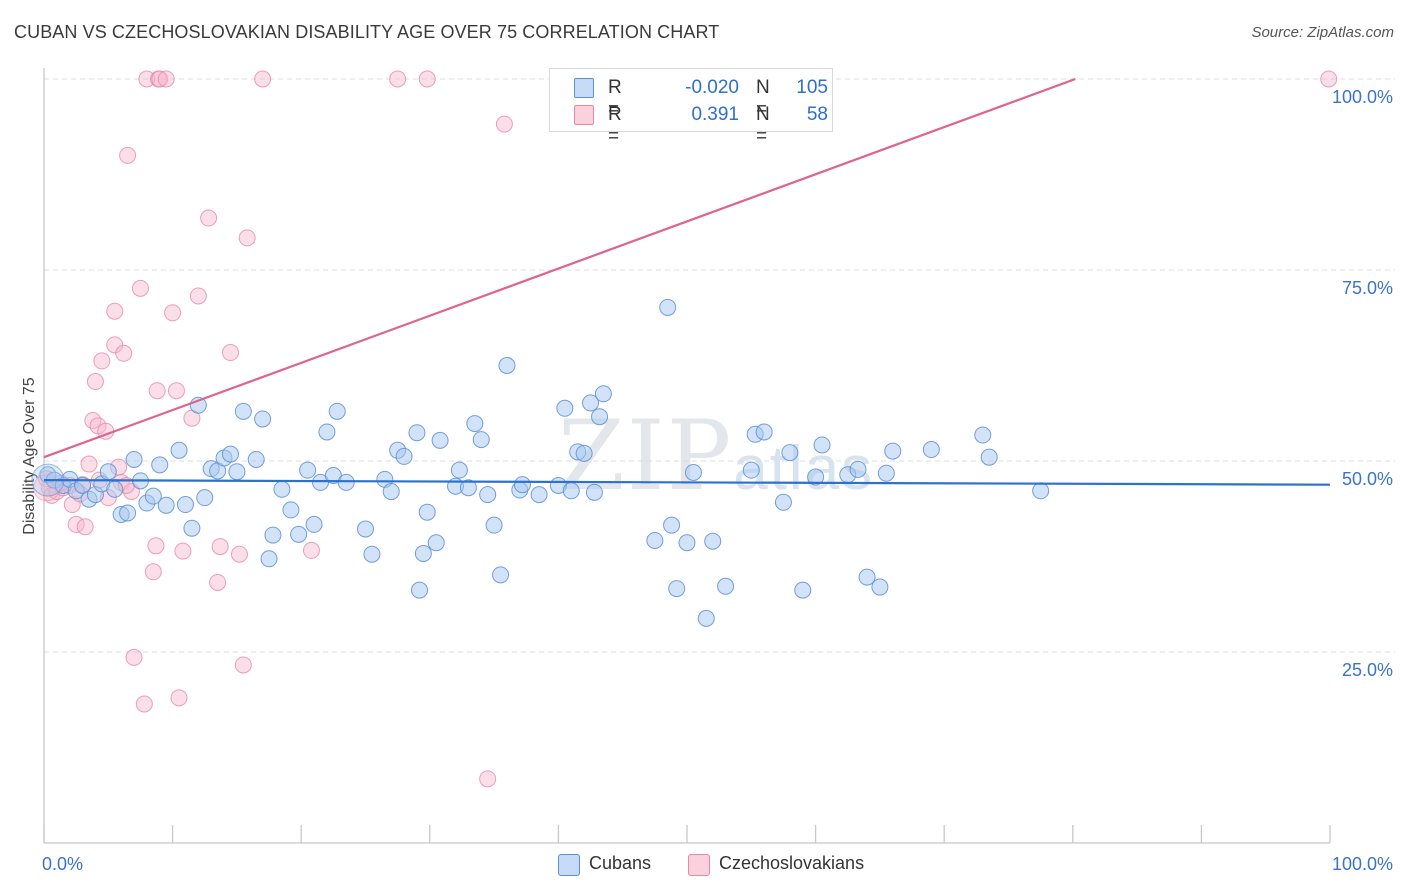 The width and height of the screenshot is (1406, 892). Describe the element at coordinates (1362, 864) in the screenshot. I see `x-tick-label-max: 100.0%` at that location.